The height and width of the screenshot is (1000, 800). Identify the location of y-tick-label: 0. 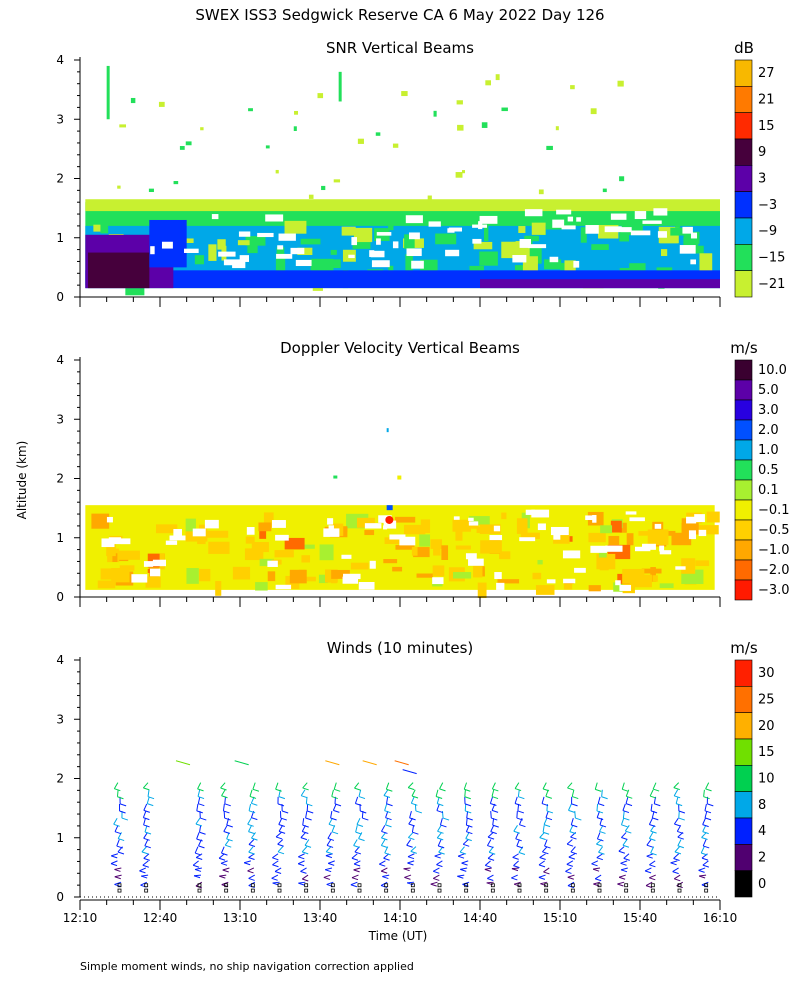
(60, 897).